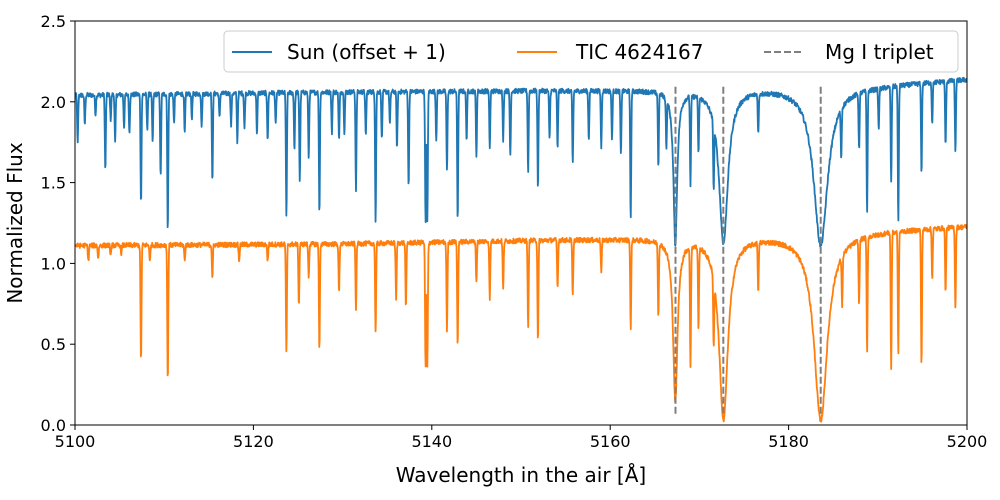 Image resolution: width=1000 pixels, height=500 pixels. Describe the element at coordinates (788, 441) in the screenshot. I see `x-tick-label: 5180` at that location.